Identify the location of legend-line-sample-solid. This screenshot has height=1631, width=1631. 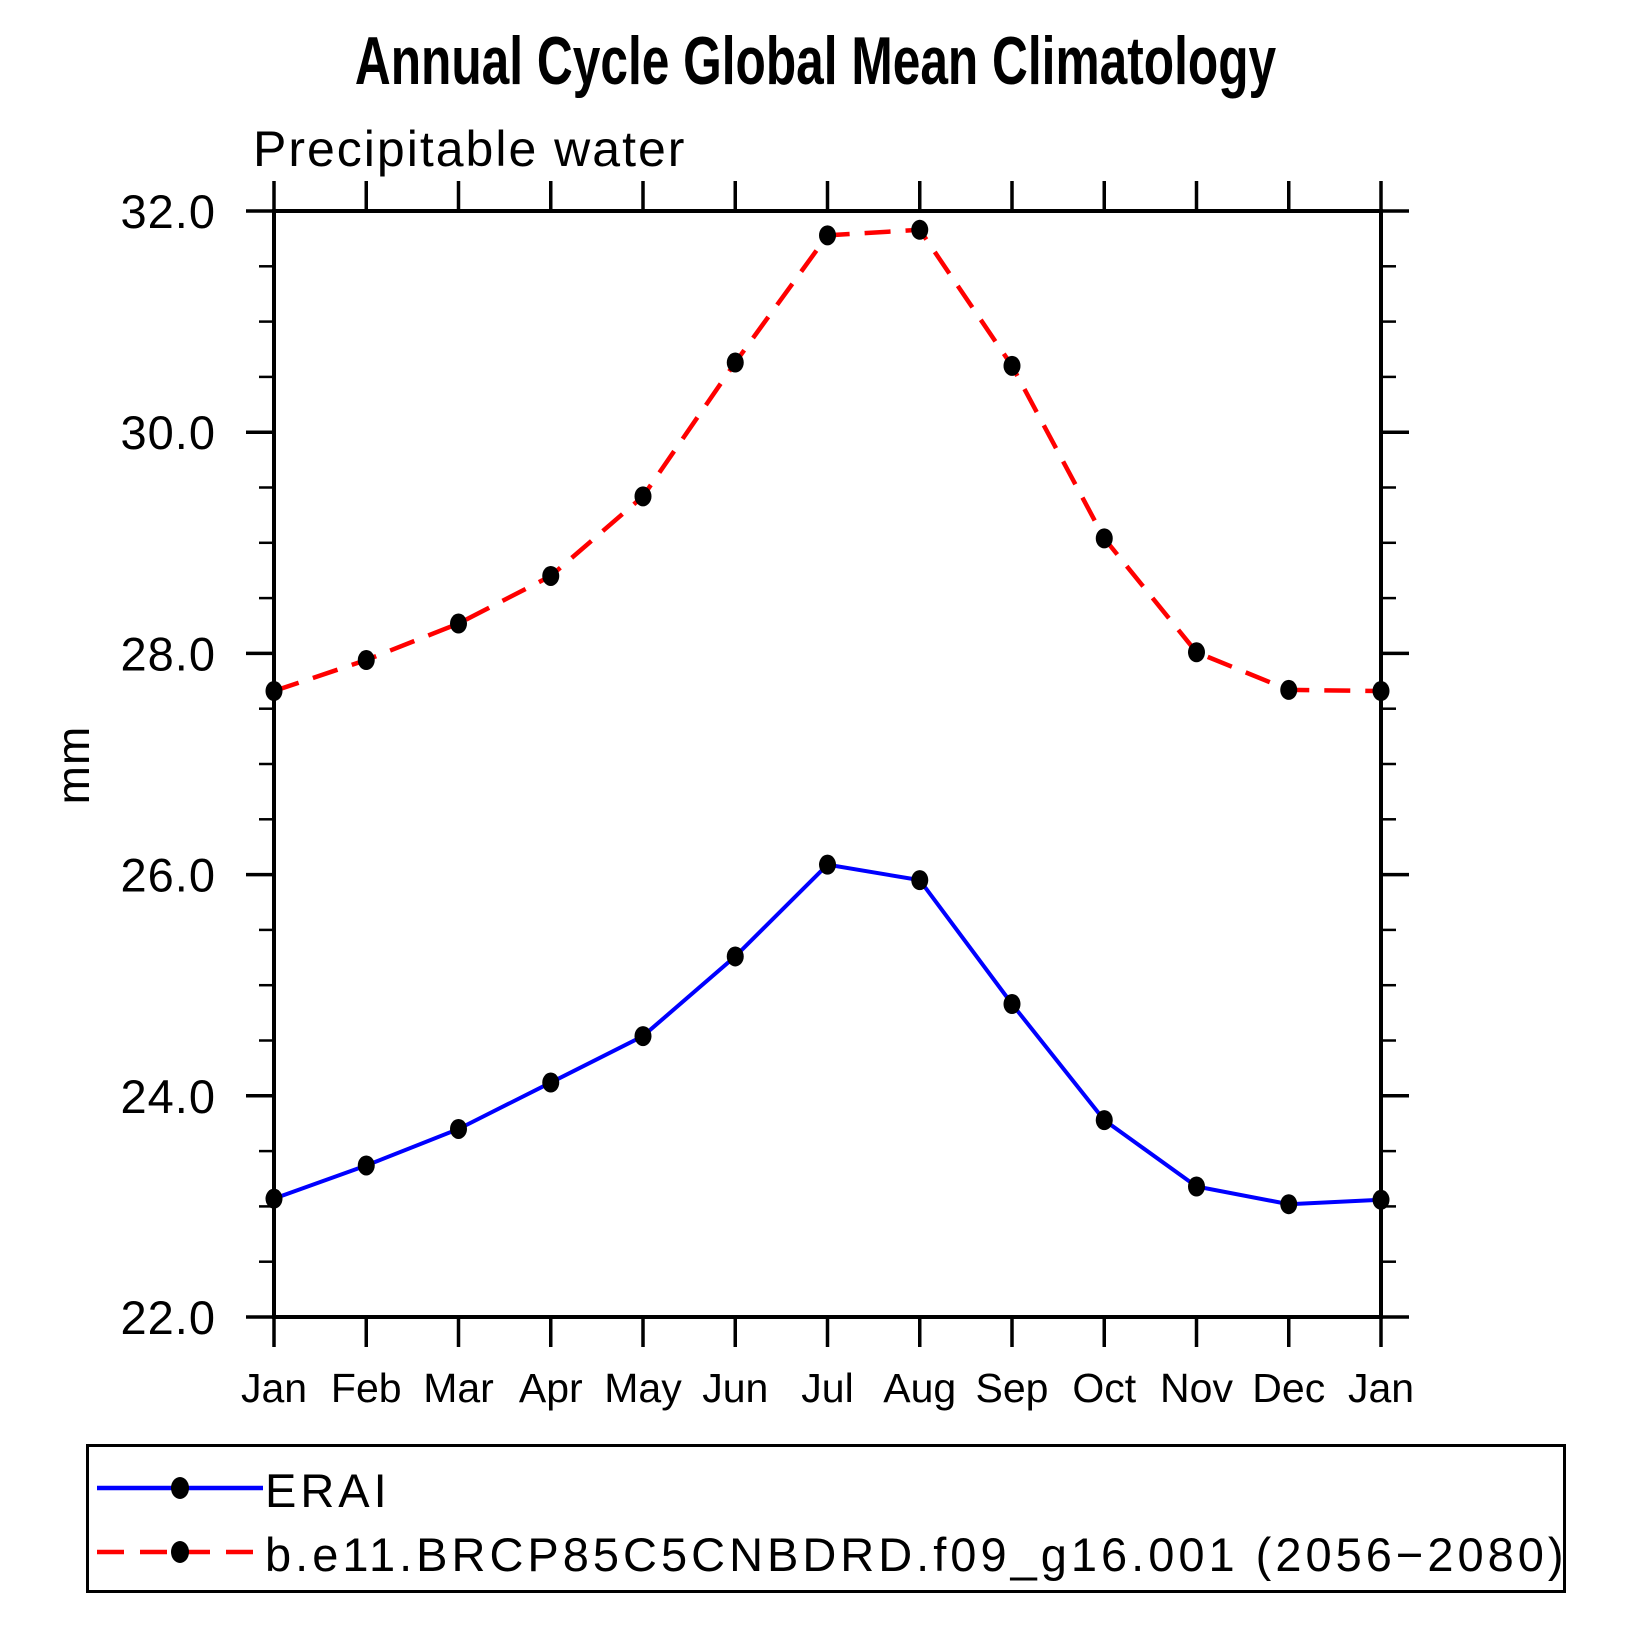
(180, 1490).